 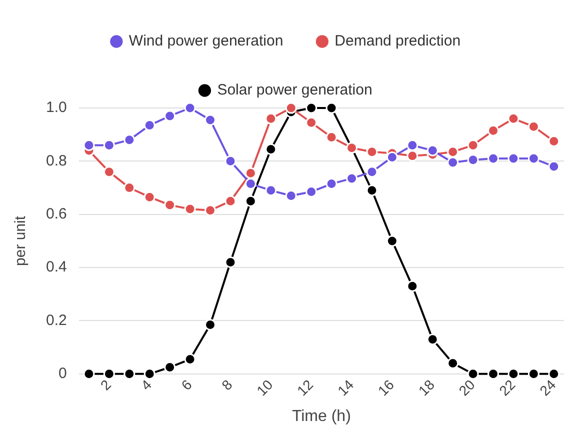 What do you see at coordinates (305, 387) in the screenshot?
I see `x-tick-label: 12` at bounding box center [305, 387].